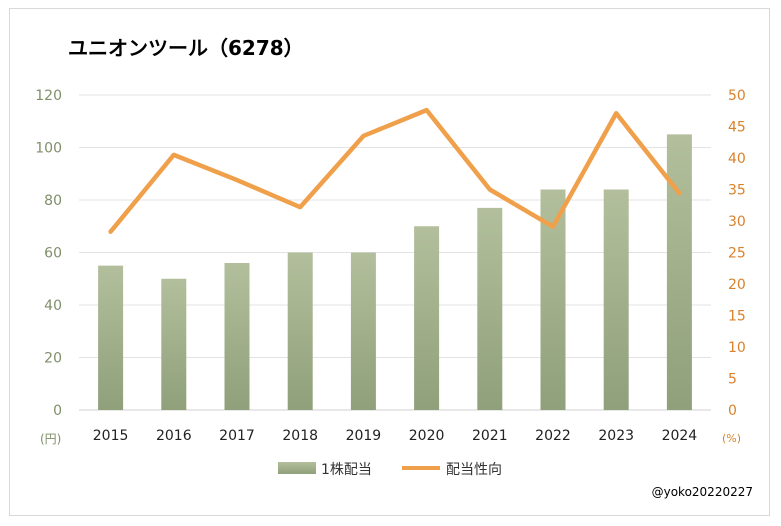 The image size is (781, 526). Describe the element at coordinates (553, 436) in the screenshot. I see `x-tick-label: 2022` at that location.